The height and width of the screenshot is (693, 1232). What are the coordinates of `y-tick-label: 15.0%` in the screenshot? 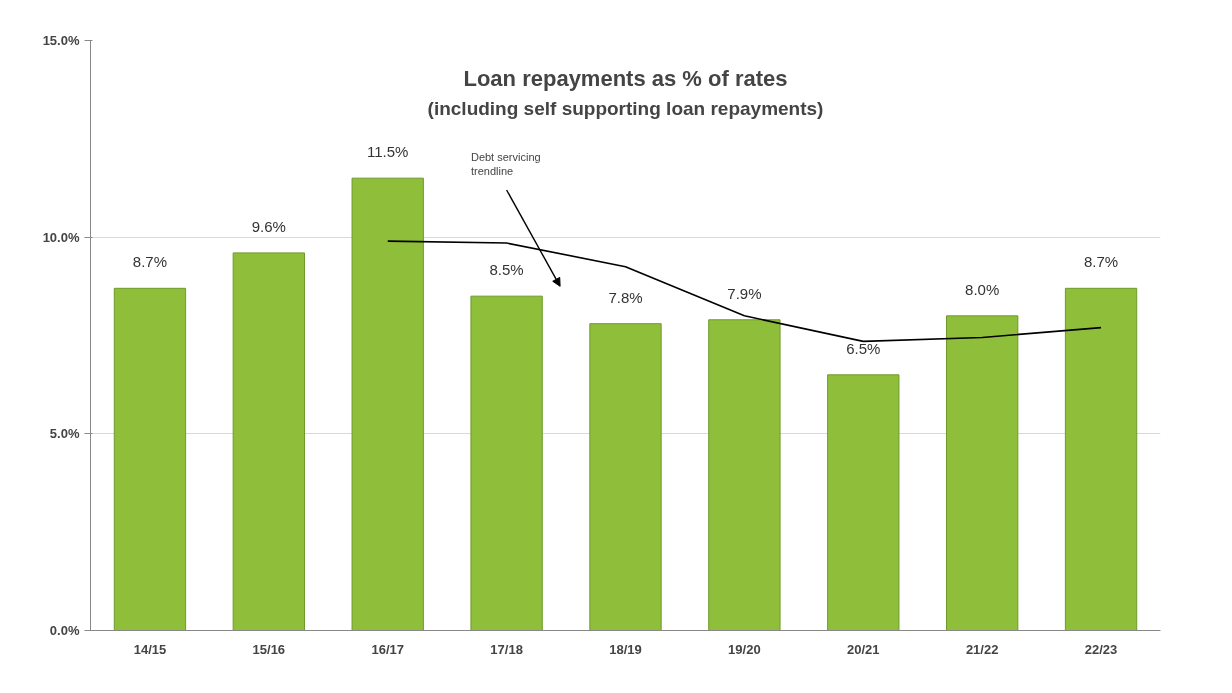 It's located at (61, 40).